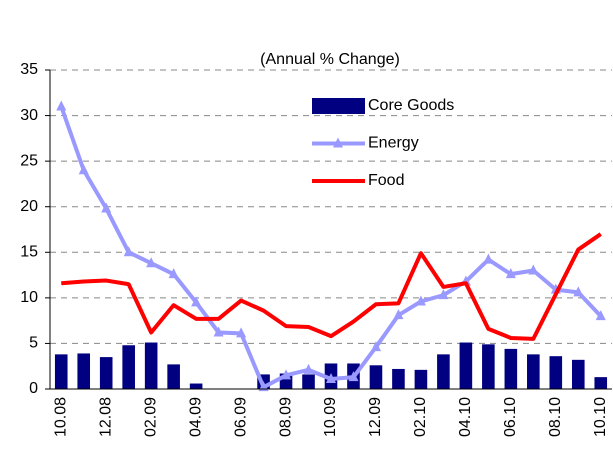  I want to click on x-tick-label: 06.10, so click(510, 417).